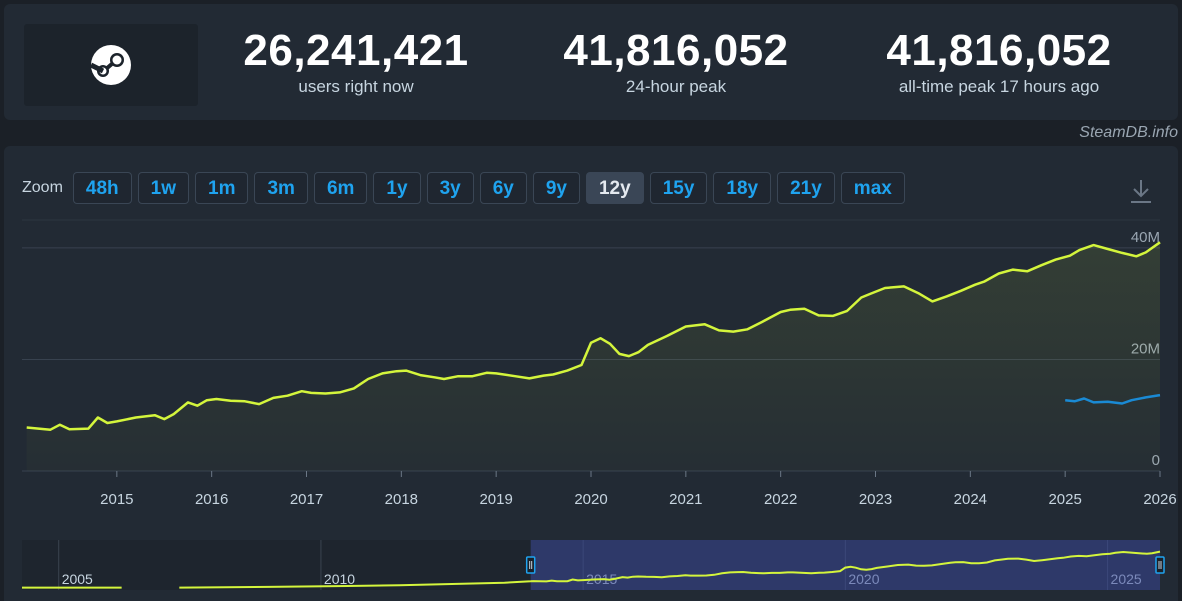 The image size is (1182, 601). I want to click on zoom-controls: Zoom 48h 1w 1m 3m 6m 1y 3y 6y 9y 12y 15y 18y 21y max, so click(466, 188).